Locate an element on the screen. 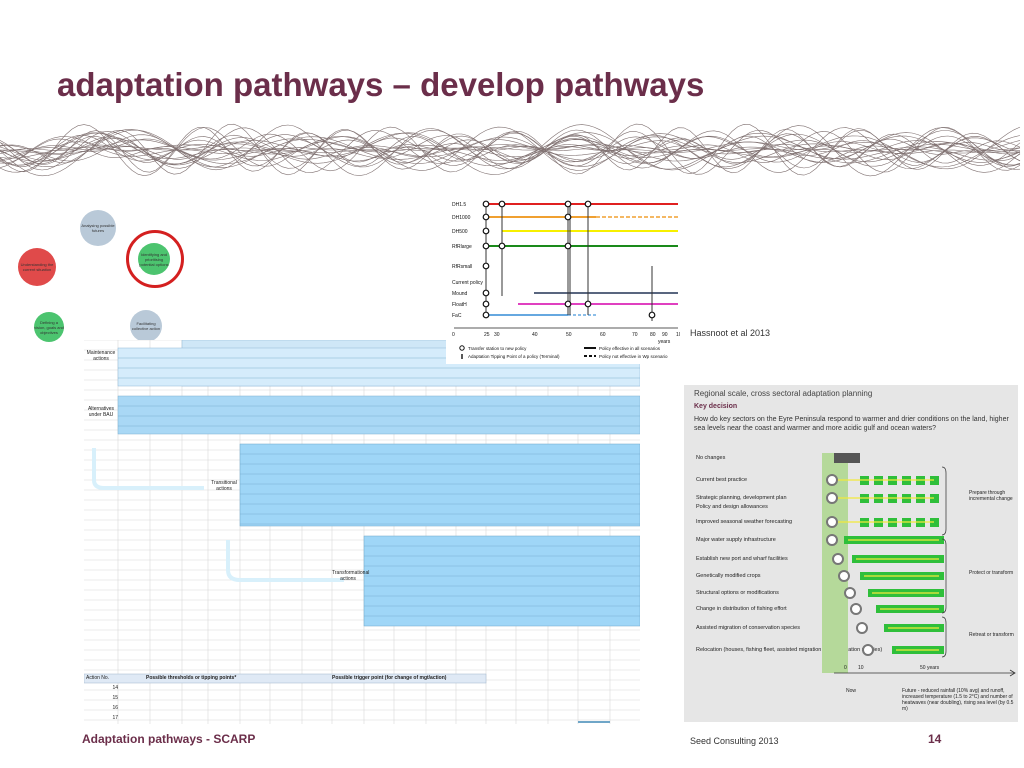 This screenshot has width=1024, height=768. group-label: Prepare through incremental change is located at coordinates (991, 496).